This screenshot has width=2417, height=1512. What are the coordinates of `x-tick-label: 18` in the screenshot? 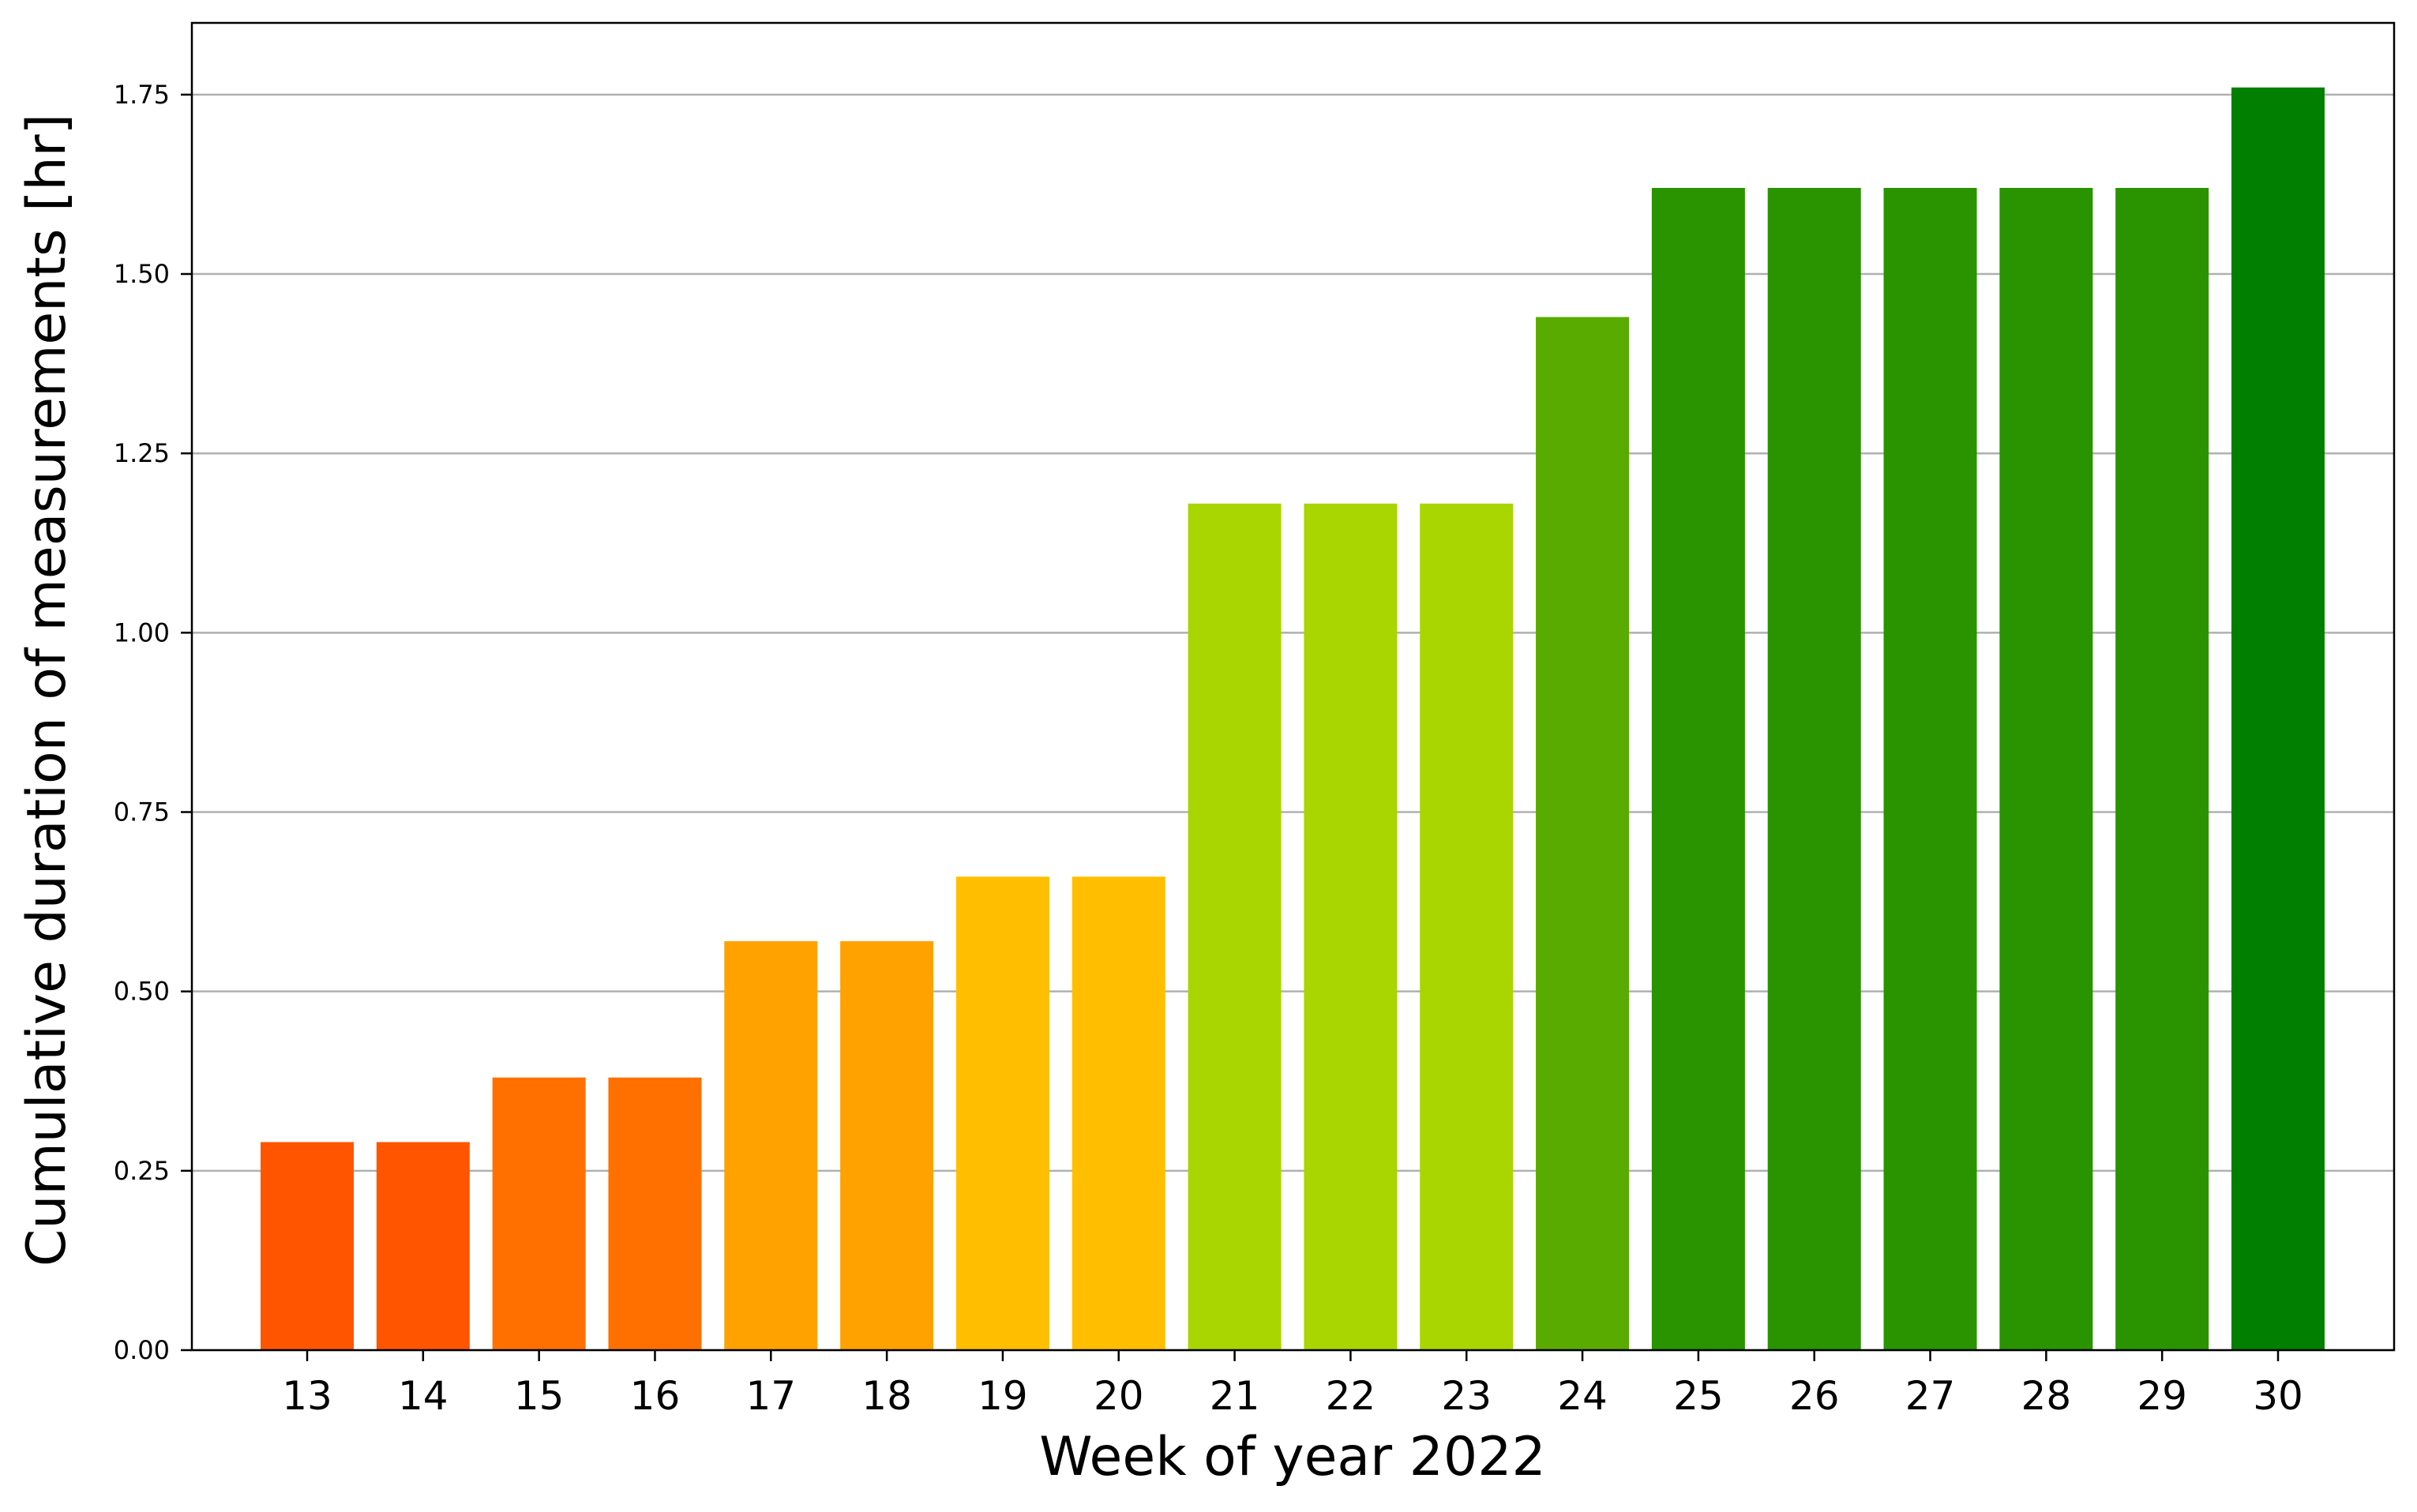 It's located at (886, 1396).